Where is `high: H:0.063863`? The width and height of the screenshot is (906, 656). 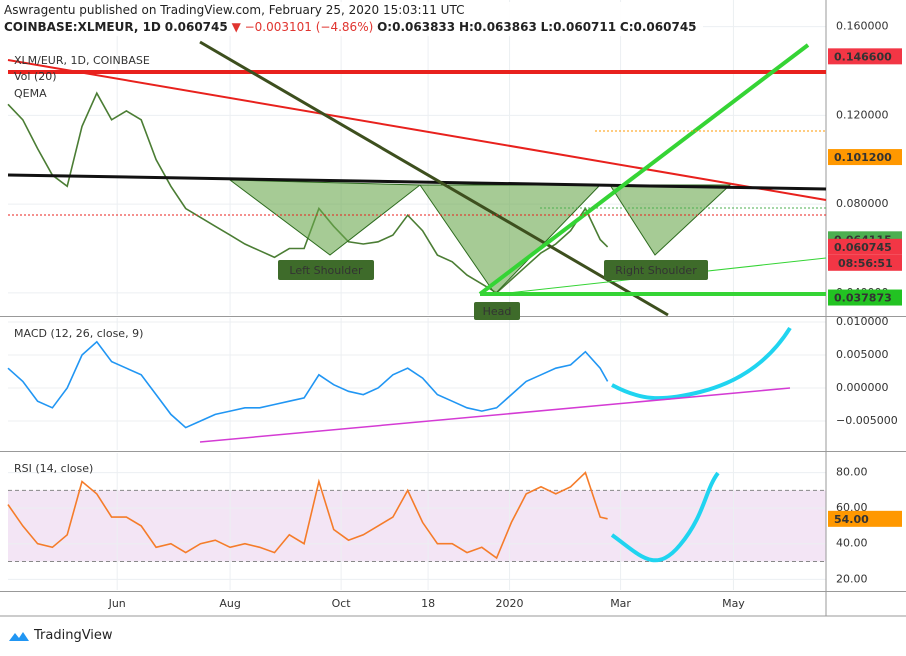
high: H:0.063863 is located at coordinates (497, 27).